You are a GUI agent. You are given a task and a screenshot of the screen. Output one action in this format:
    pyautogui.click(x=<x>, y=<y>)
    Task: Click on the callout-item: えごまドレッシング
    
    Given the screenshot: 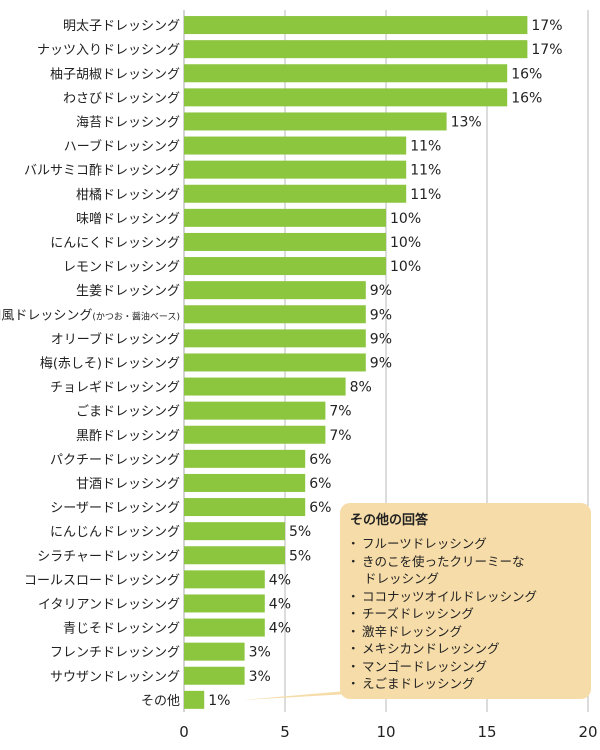 What is the action you would take?
    pyautogui.click(x=464, y=684)
    